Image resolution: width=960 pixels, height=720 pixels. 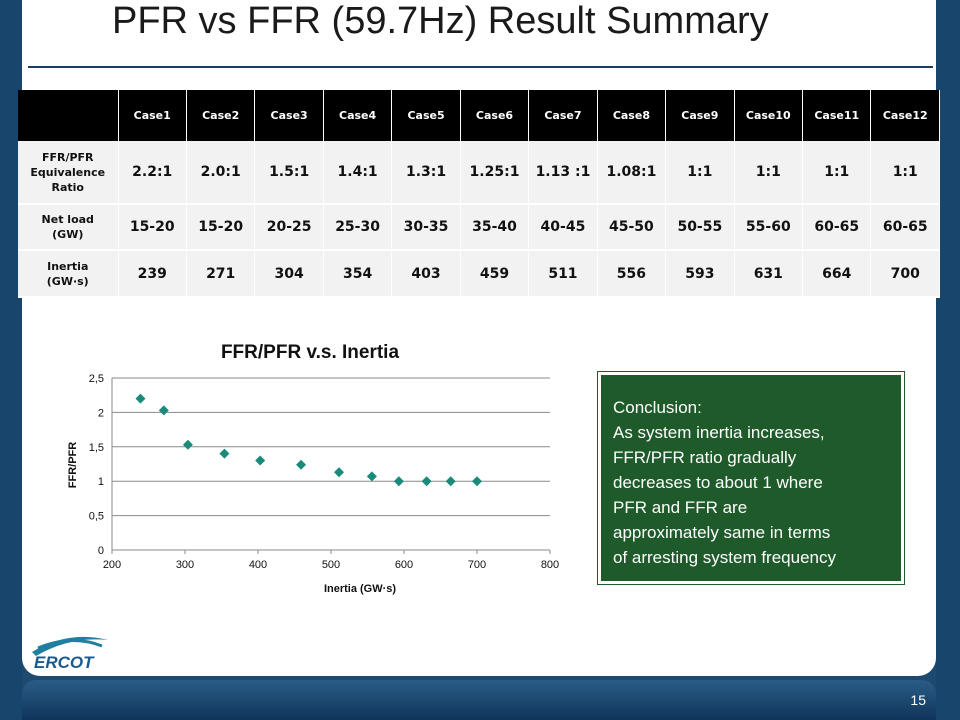 I want to click on table-cell: 593, so click(x=700, y=274).